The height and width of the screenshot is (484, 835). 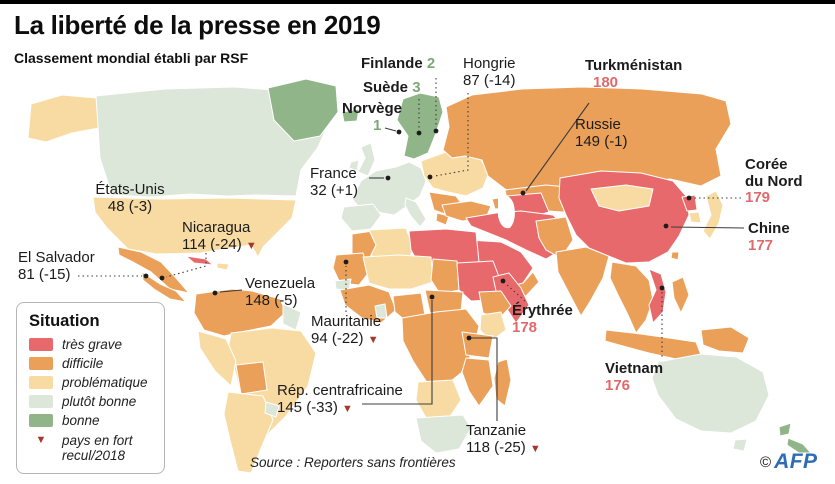 What do you see at coordinates (689, 198) in the screenshot?
I see `location-dot-coree-du-nord` at bounding box center [689, 198].